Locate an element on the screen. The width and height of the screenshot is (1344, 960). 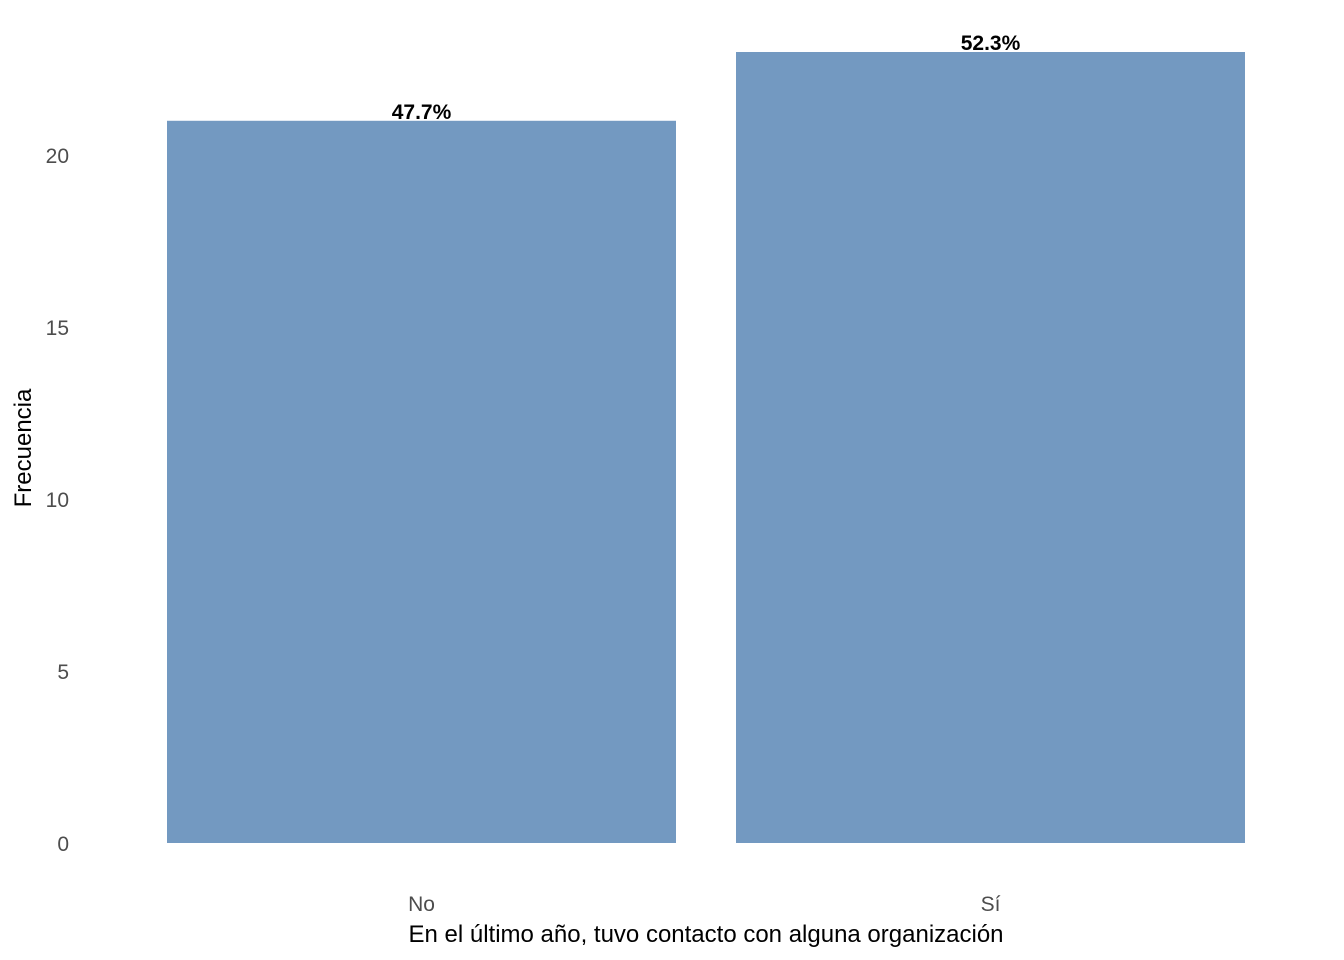
y-axis-ticks: 0 5 10 15 20 is located at coordinates (57, 500).